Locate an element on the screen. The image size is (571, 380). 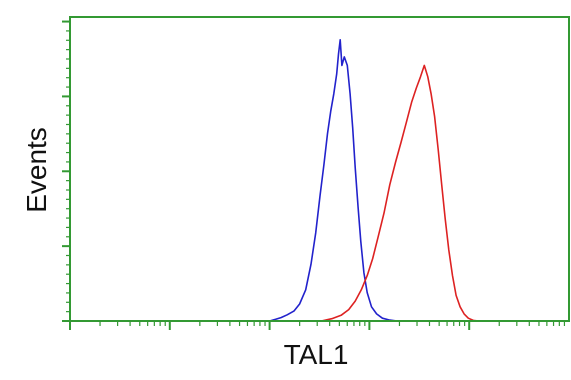
x-axis-label: TAL1 is located at coordinates (316, 354).